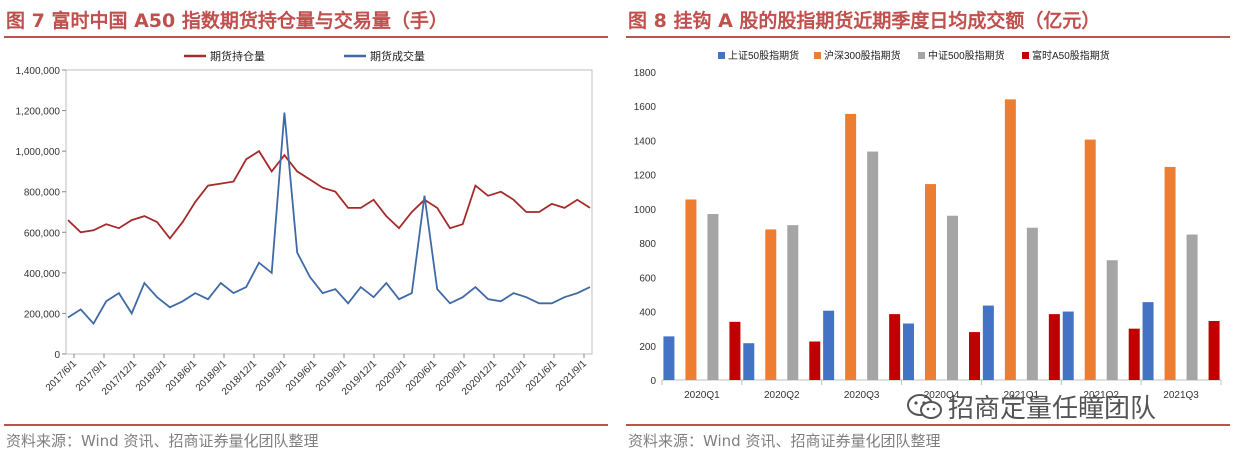 Image resolution: width=1236 pixels, height=459 pixels. What do you see at coordinates (702, 395) in the screenshot?
I see `x-tick-label: 2020Q1` at bounding box center [702, 395].